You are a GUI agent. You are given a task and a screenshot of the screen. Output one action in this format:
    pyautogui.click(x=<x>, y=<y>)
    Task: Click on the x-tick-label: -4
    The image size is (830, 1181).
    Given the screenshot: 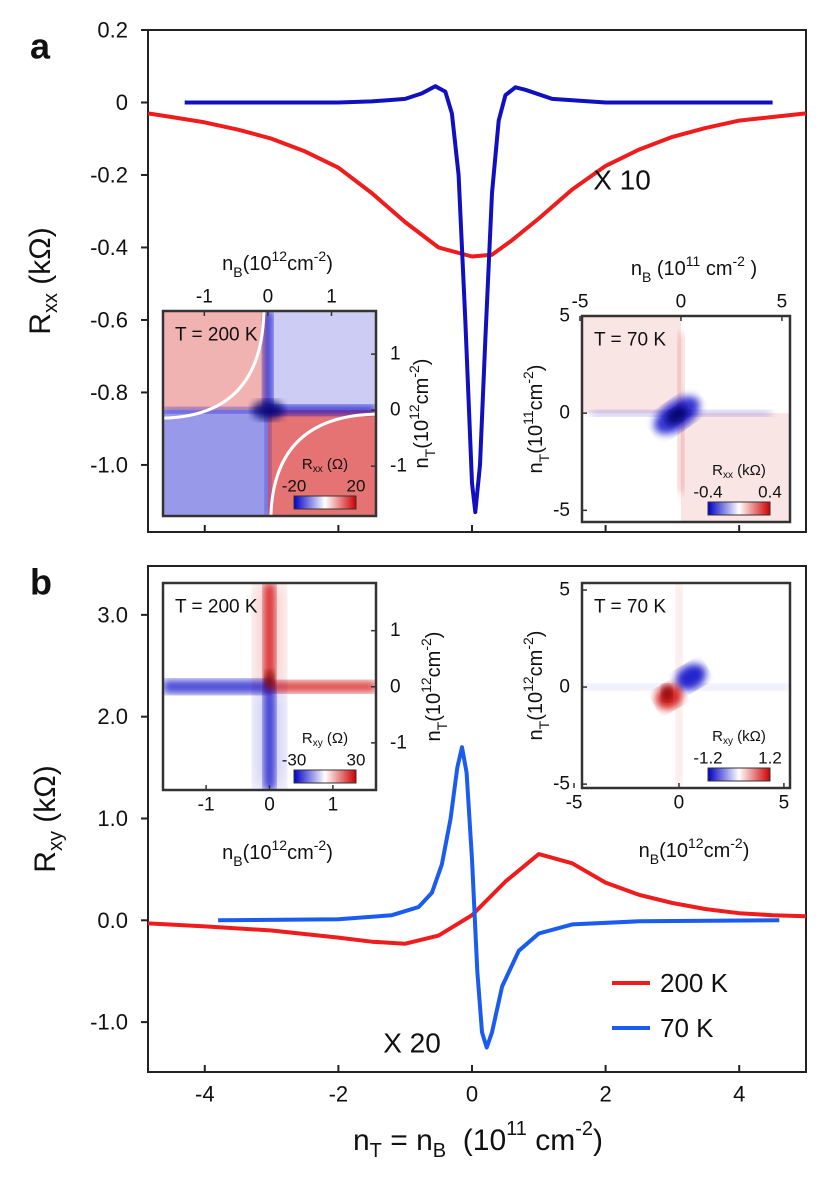 What is the action you would take?
    pyautogui.click(x=205, y=1094)
    